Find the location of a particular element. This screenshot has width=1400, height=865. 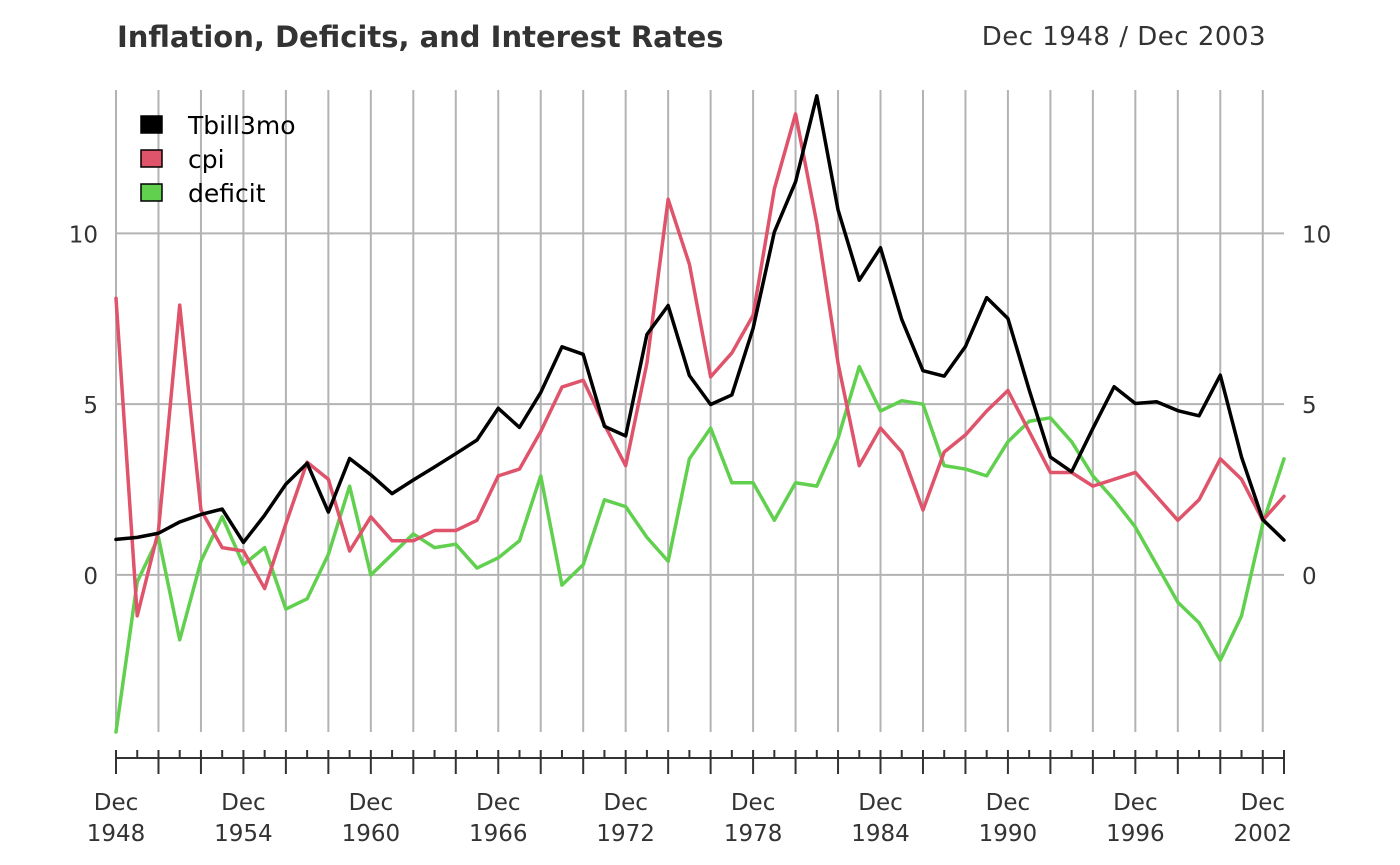

x-tick-label-year: 1960 is located at coordinates (371, 834).